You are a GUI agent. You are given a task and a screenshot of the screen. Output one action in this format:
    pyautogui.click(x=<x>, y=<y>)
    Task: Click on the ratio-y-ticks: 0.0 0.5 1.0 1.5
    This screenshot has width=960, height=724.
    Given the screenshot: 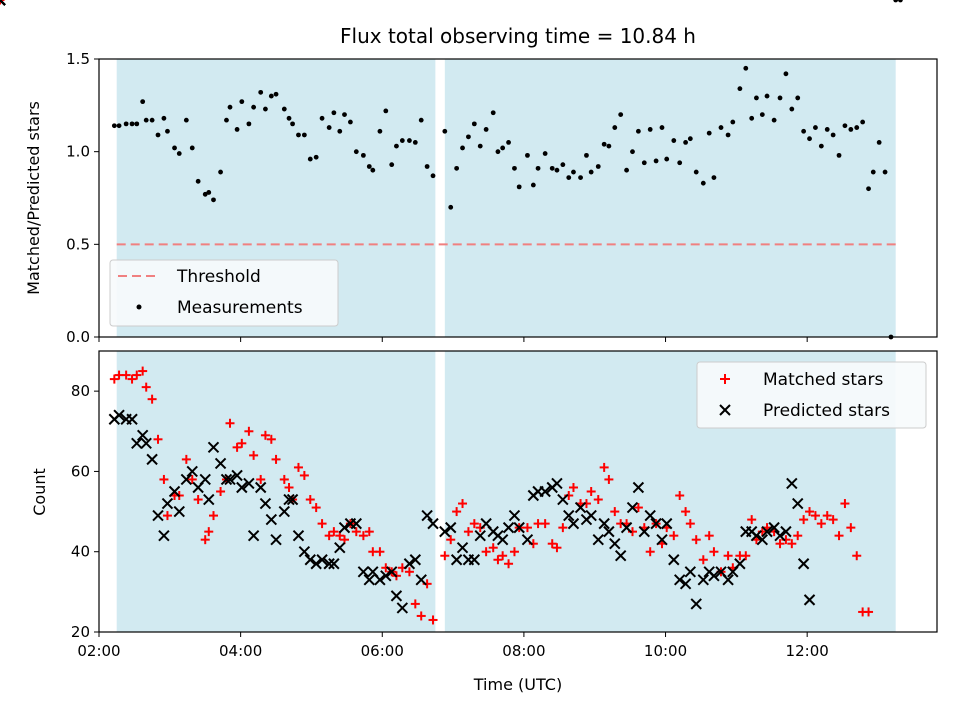 What is the action you would take?
    pyautogui.click(x=82, y=198)
    